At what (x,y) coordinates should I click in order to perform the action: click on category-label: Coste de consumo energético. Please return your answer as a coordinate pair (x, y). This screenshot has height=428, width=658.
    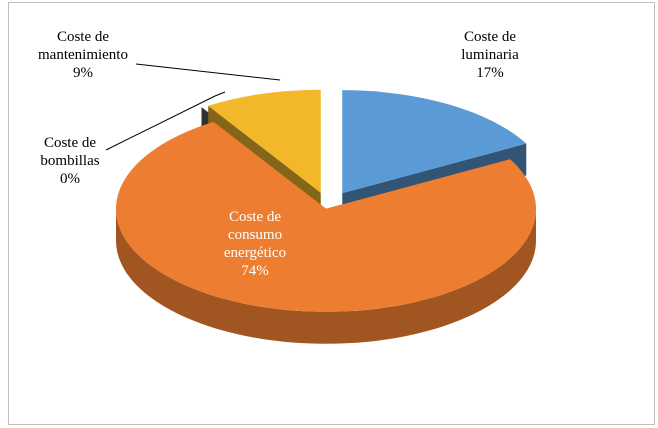
    Looking at the image, I should click on (255, 235).